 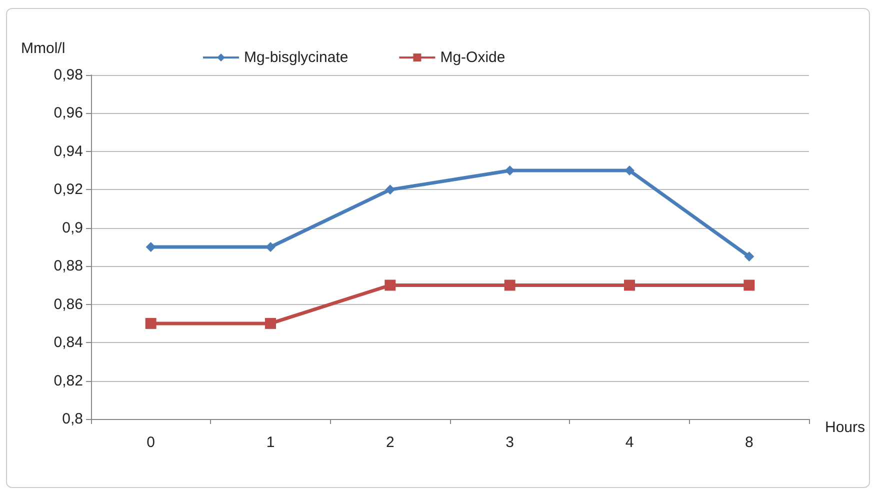 What do you see at coordinates (68, 113) in the screenshot?
I see `y-tick-label: 0,96` at bounding box center [68, 113].